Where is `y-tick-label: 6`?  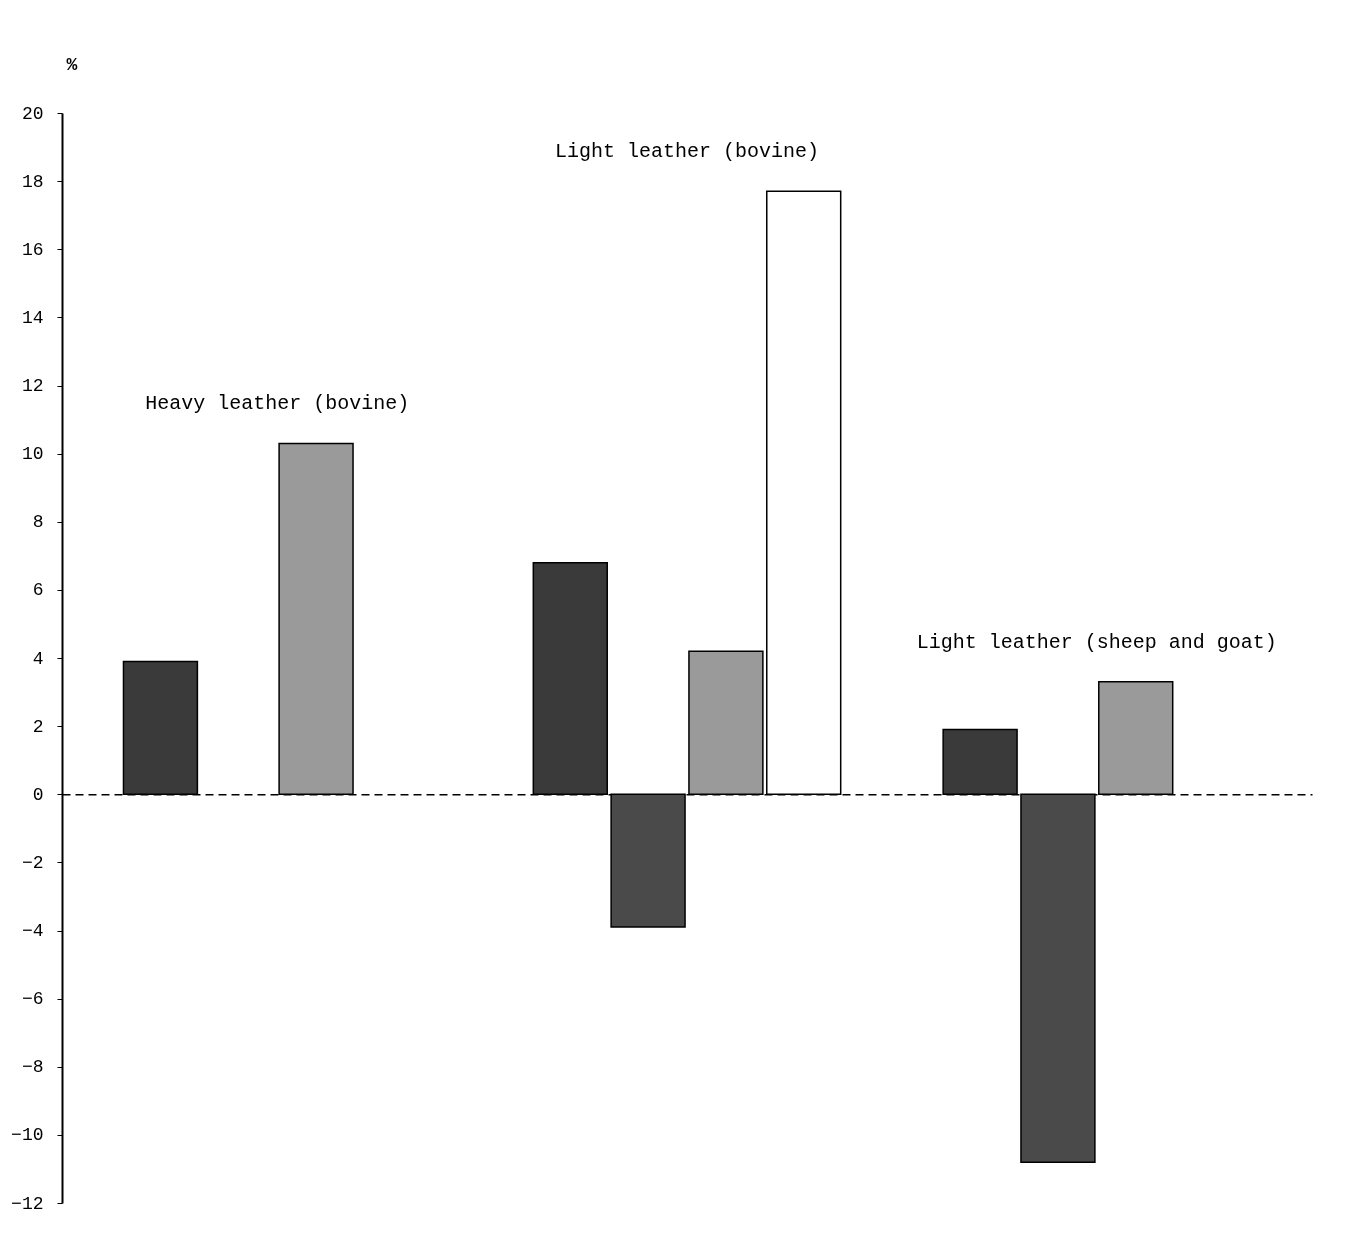
y-tick-label: 6 is located at coordinates (38, 590).